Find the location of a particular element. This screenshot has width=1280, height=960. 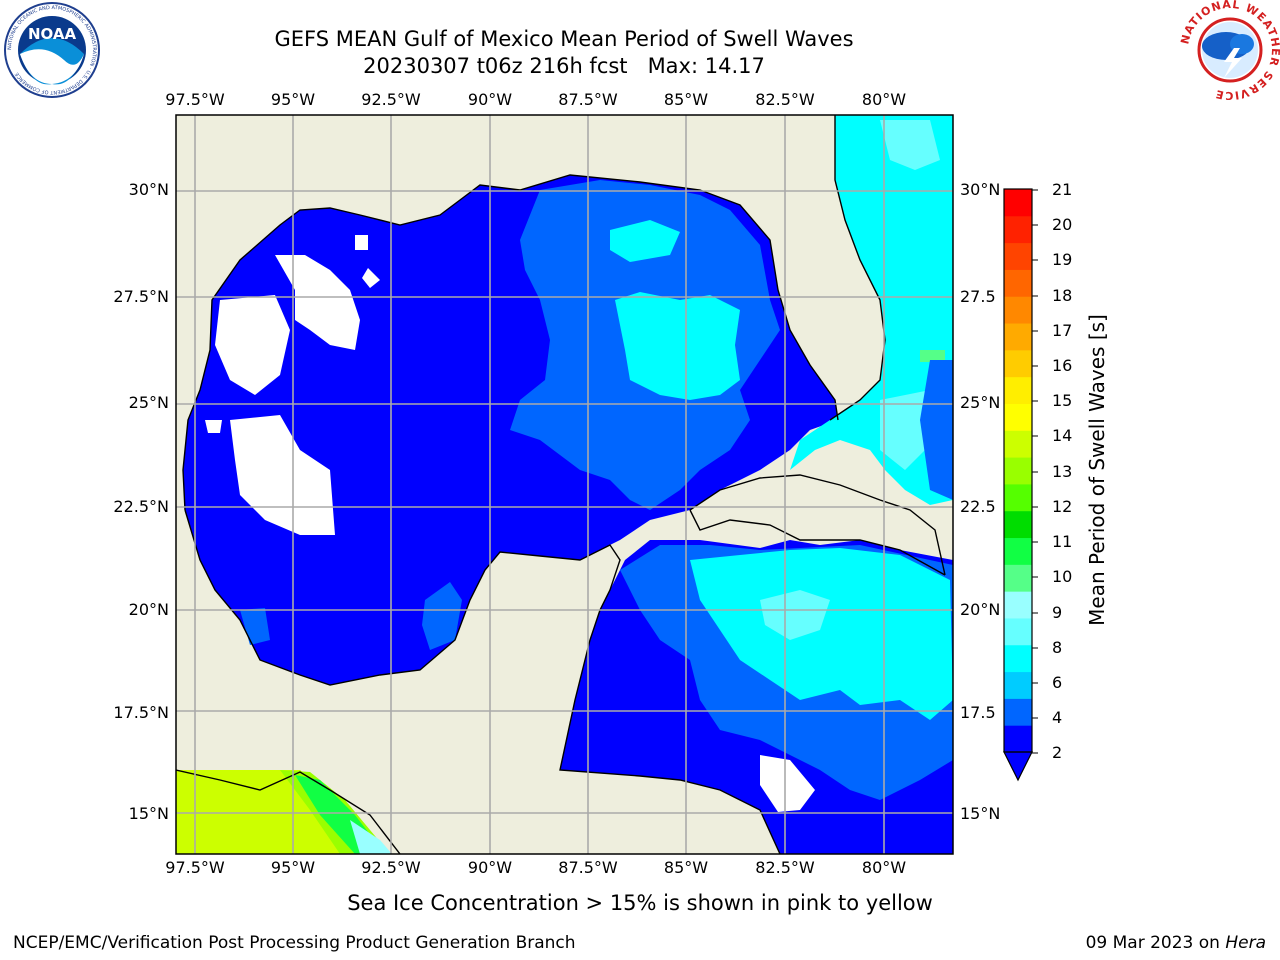

loop-current-cyan is located at coordinates (677, 346).